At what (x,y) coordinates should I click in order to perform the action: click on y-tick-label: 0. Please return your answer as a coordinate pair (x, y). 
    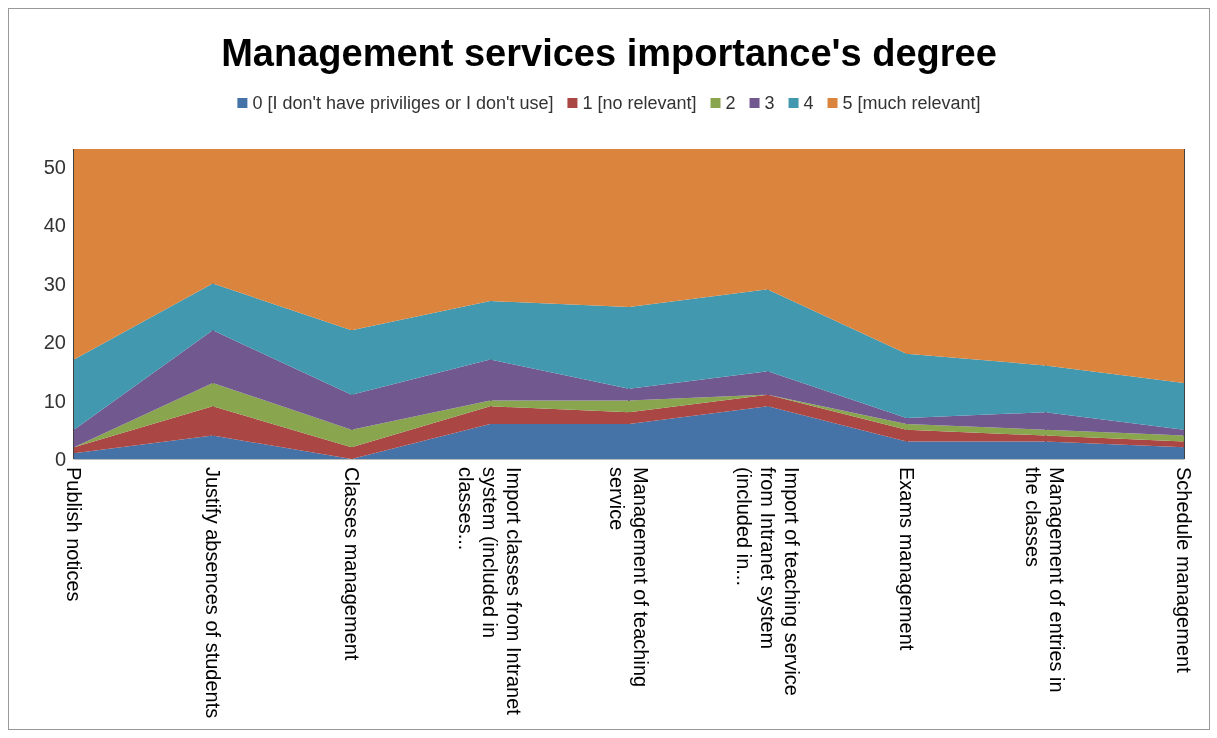
    Looking at the image, I should click on (60, 459).